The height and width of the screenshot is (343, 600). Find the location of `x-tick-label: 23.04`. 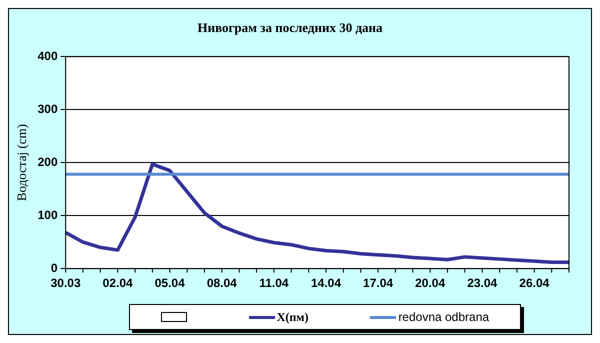

x-tick-label: 23.04 is located at coordinates (482, 283).